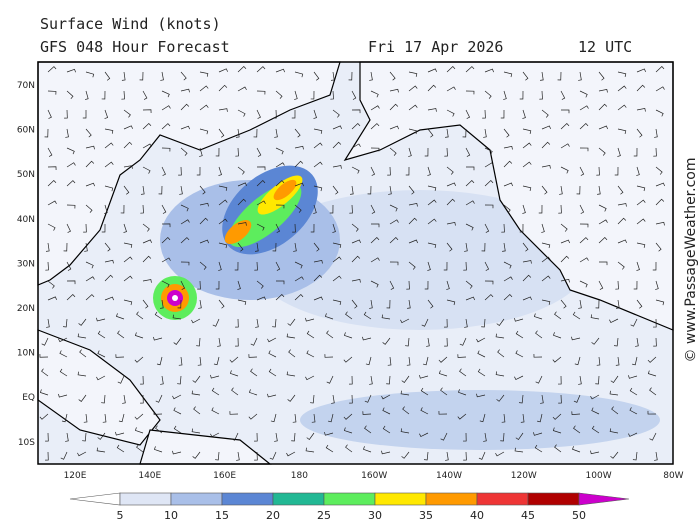  I want to click on lat-label: 10S, so click(26, 443).